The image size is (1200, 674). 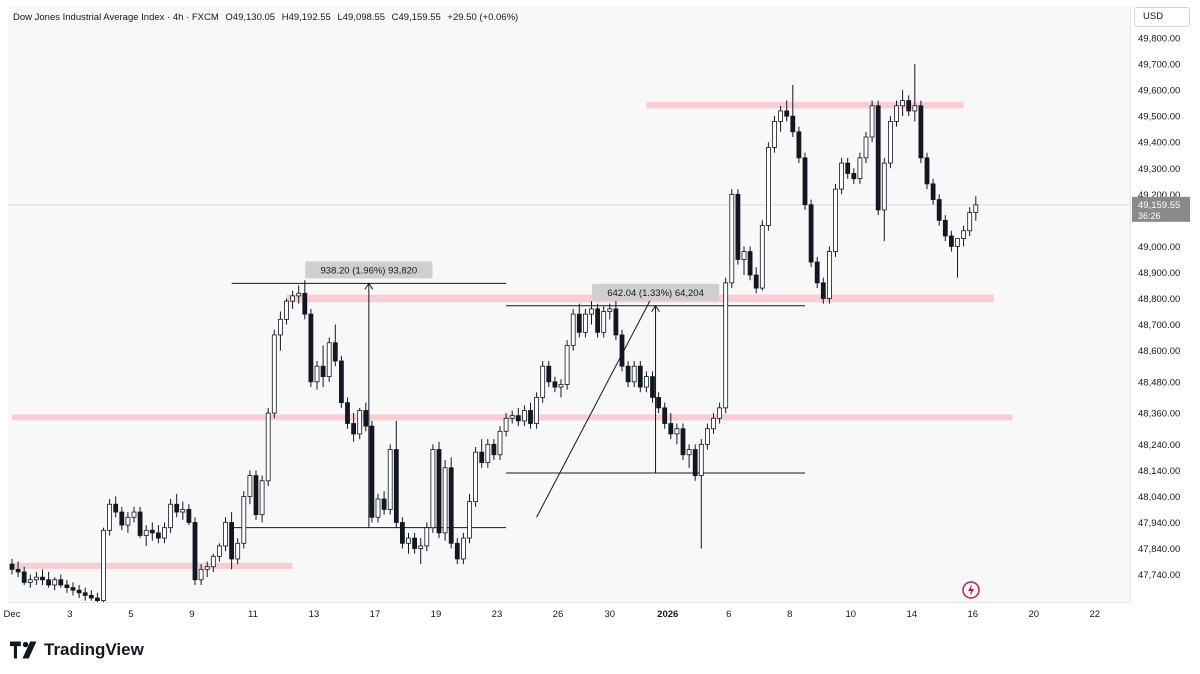 What do you see at coordinates (1161, 304) in the screenshot?
I see `price-axis` at bounding box center [1161, 304].